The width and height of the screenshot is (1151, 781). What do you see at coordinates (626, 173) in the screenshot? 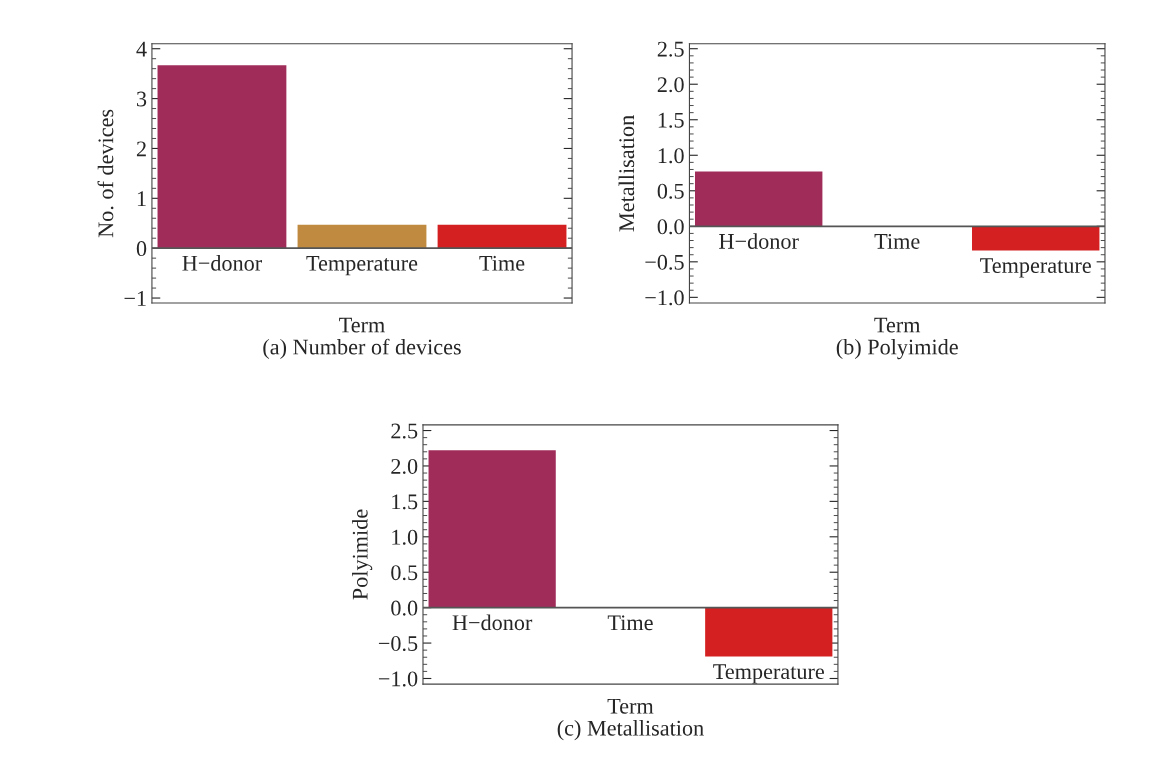
I see `y-axis-title: Metallisation` at bounding box center [626, 173].